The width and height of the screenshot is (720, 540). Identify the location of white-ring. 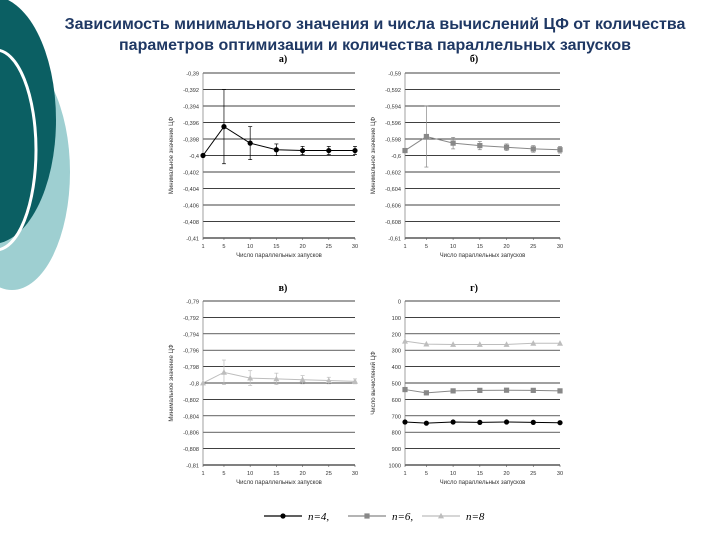
(19, 150).